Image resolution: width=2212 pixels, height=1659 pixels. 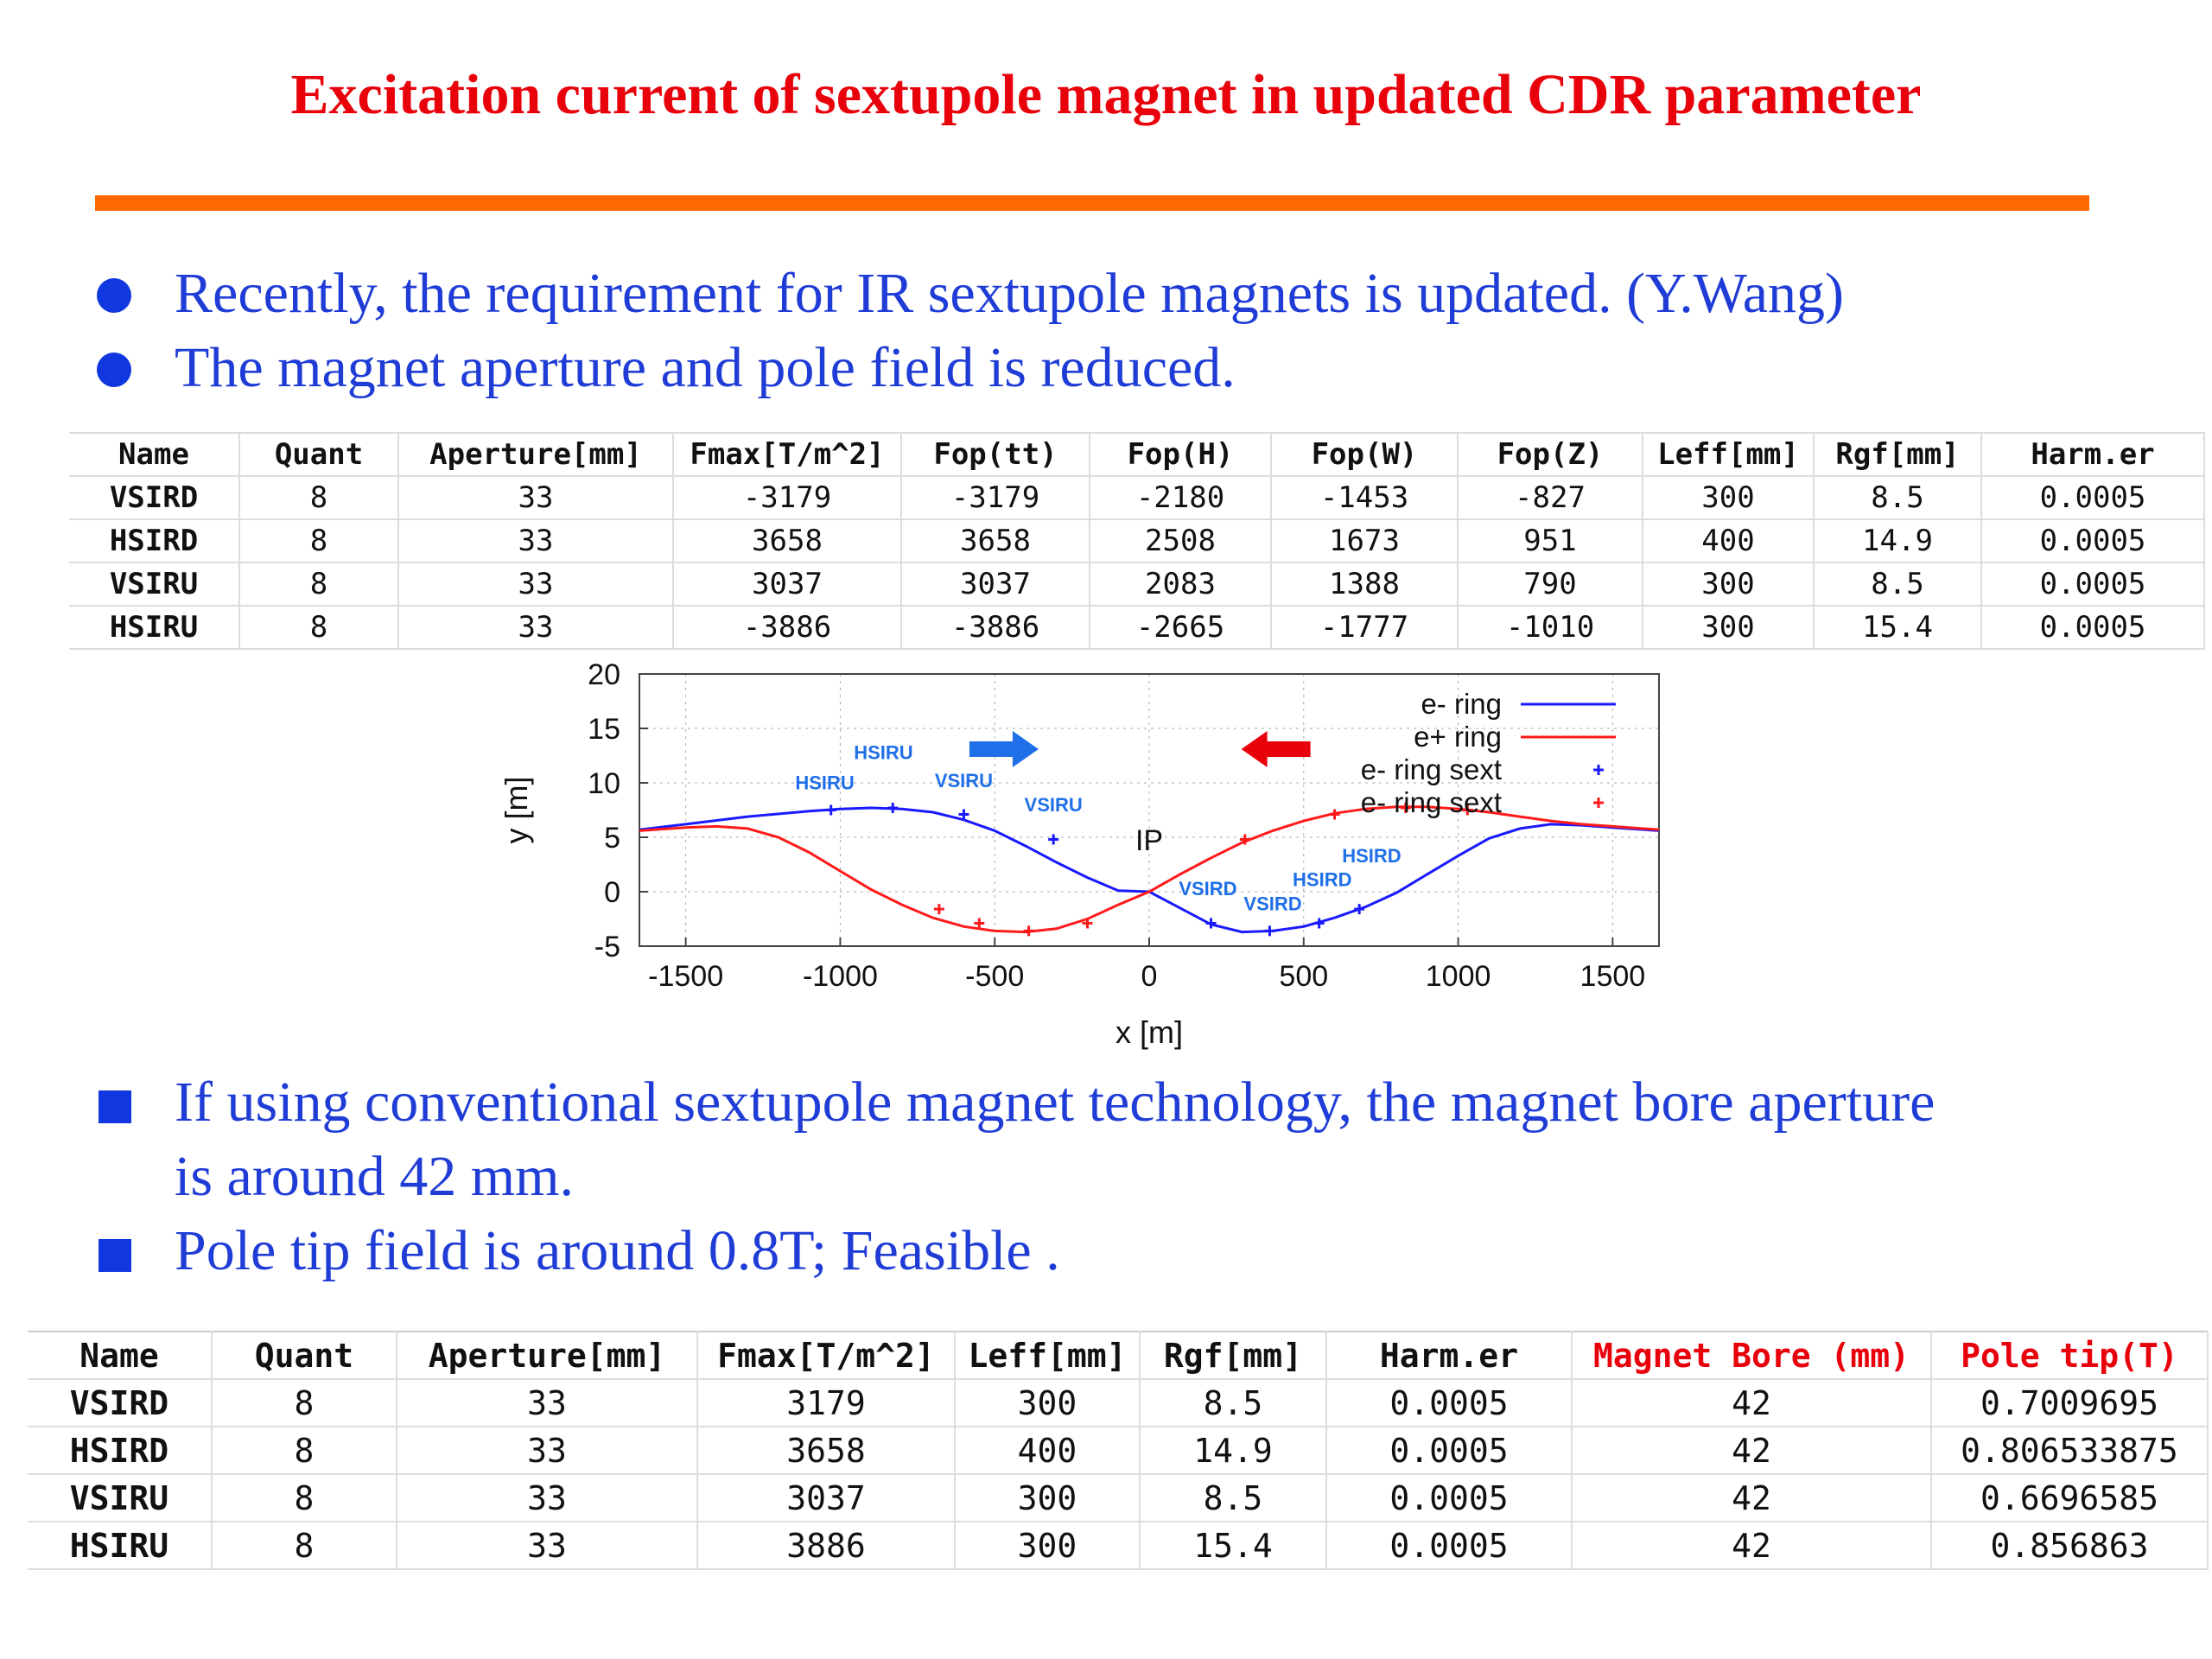 I want to click on table-cell: 0.7009695, so click(x=2070, y=1403).